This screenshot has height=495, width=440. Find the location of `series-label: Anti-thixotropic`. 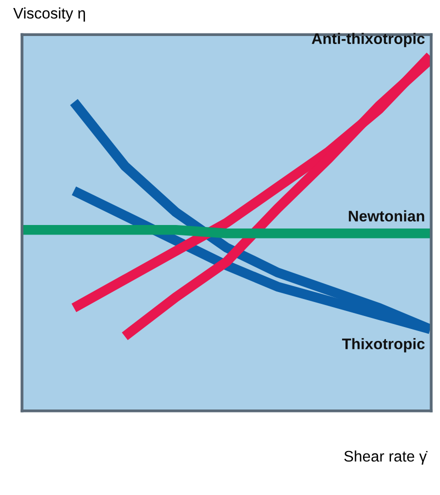

series-label: Anti-thixotropic is located at coordinates (368, 40).